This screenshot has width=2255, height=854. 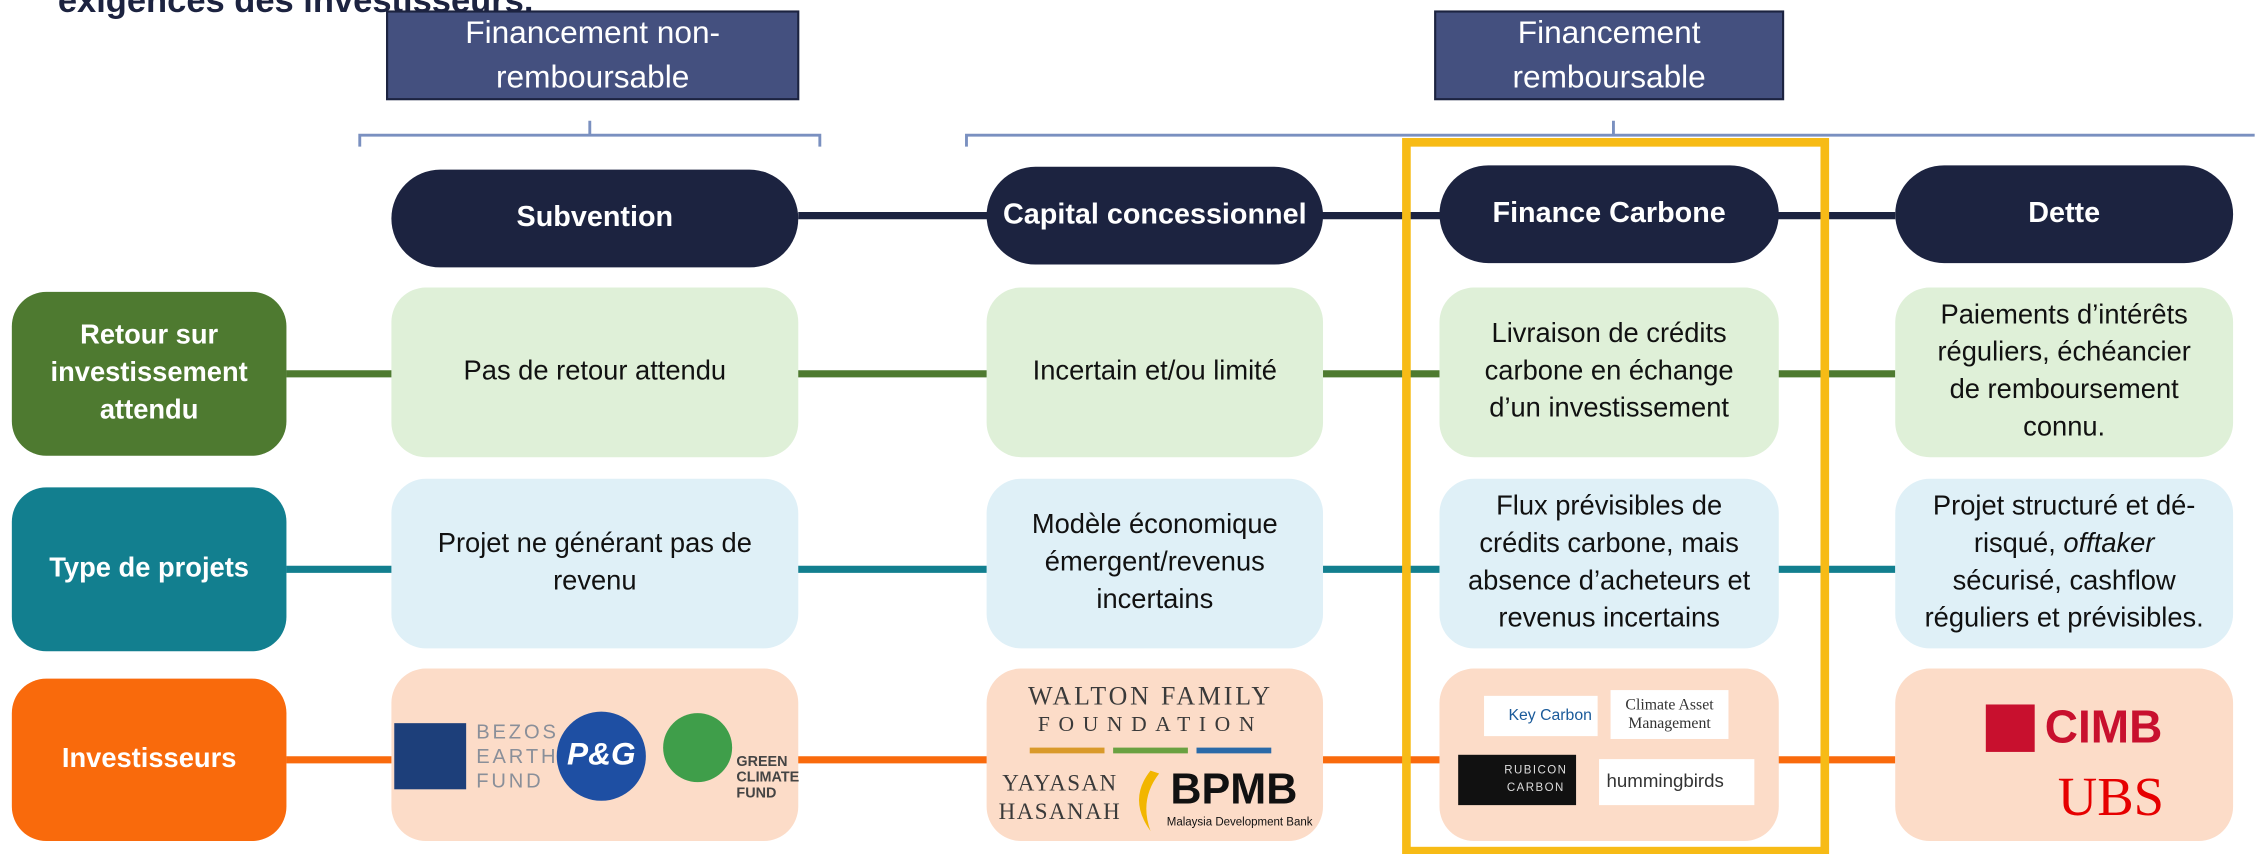 What do you see at coordinates (2111, 796) in the screenshot?
I see `logo-text: UBS` at bounding box center [2111, 796].